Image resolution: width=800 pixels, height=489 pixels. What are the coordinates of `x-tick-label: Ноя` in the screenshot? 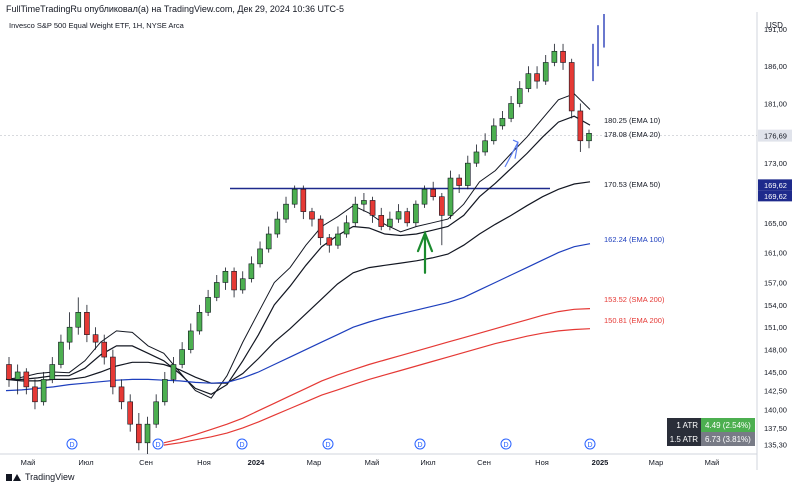 It's located at (204, 462).